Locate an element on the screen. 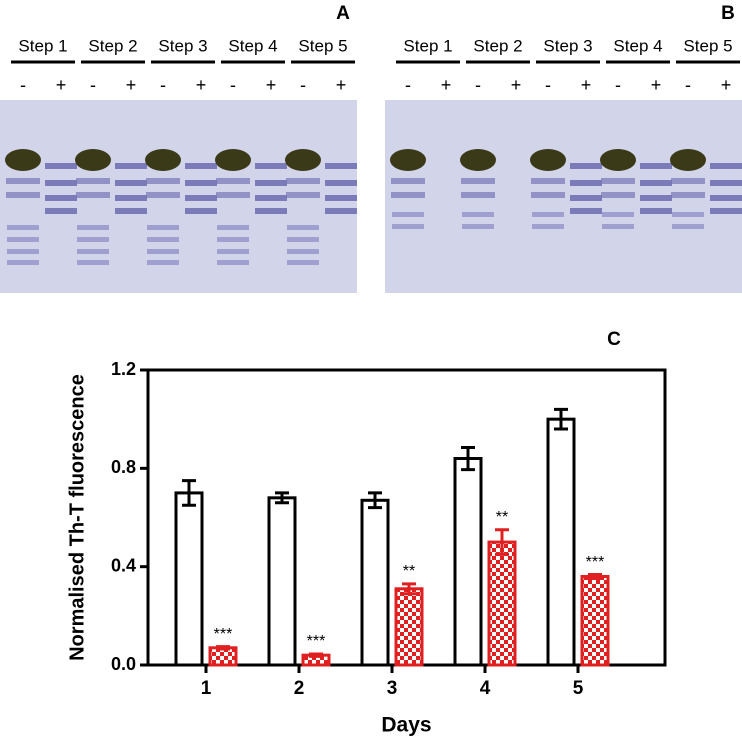 Image resolution: width=742 pixels, height=751 pixels. y-axis-label: Normalised Th-T fluorescence is located at coordinates (77, 517).